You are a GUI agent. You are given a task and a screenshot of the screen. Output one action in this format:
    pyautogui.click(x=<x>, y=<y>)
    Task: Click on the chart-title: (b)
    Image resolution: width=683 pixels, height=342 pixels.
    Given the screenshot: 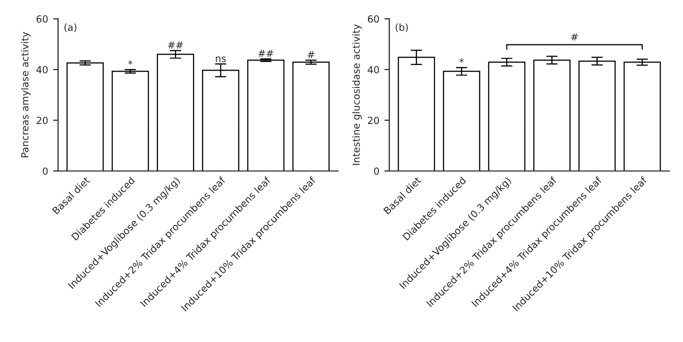 What is the action you would take?
    pyautogui.click(x=402, y=27)
    